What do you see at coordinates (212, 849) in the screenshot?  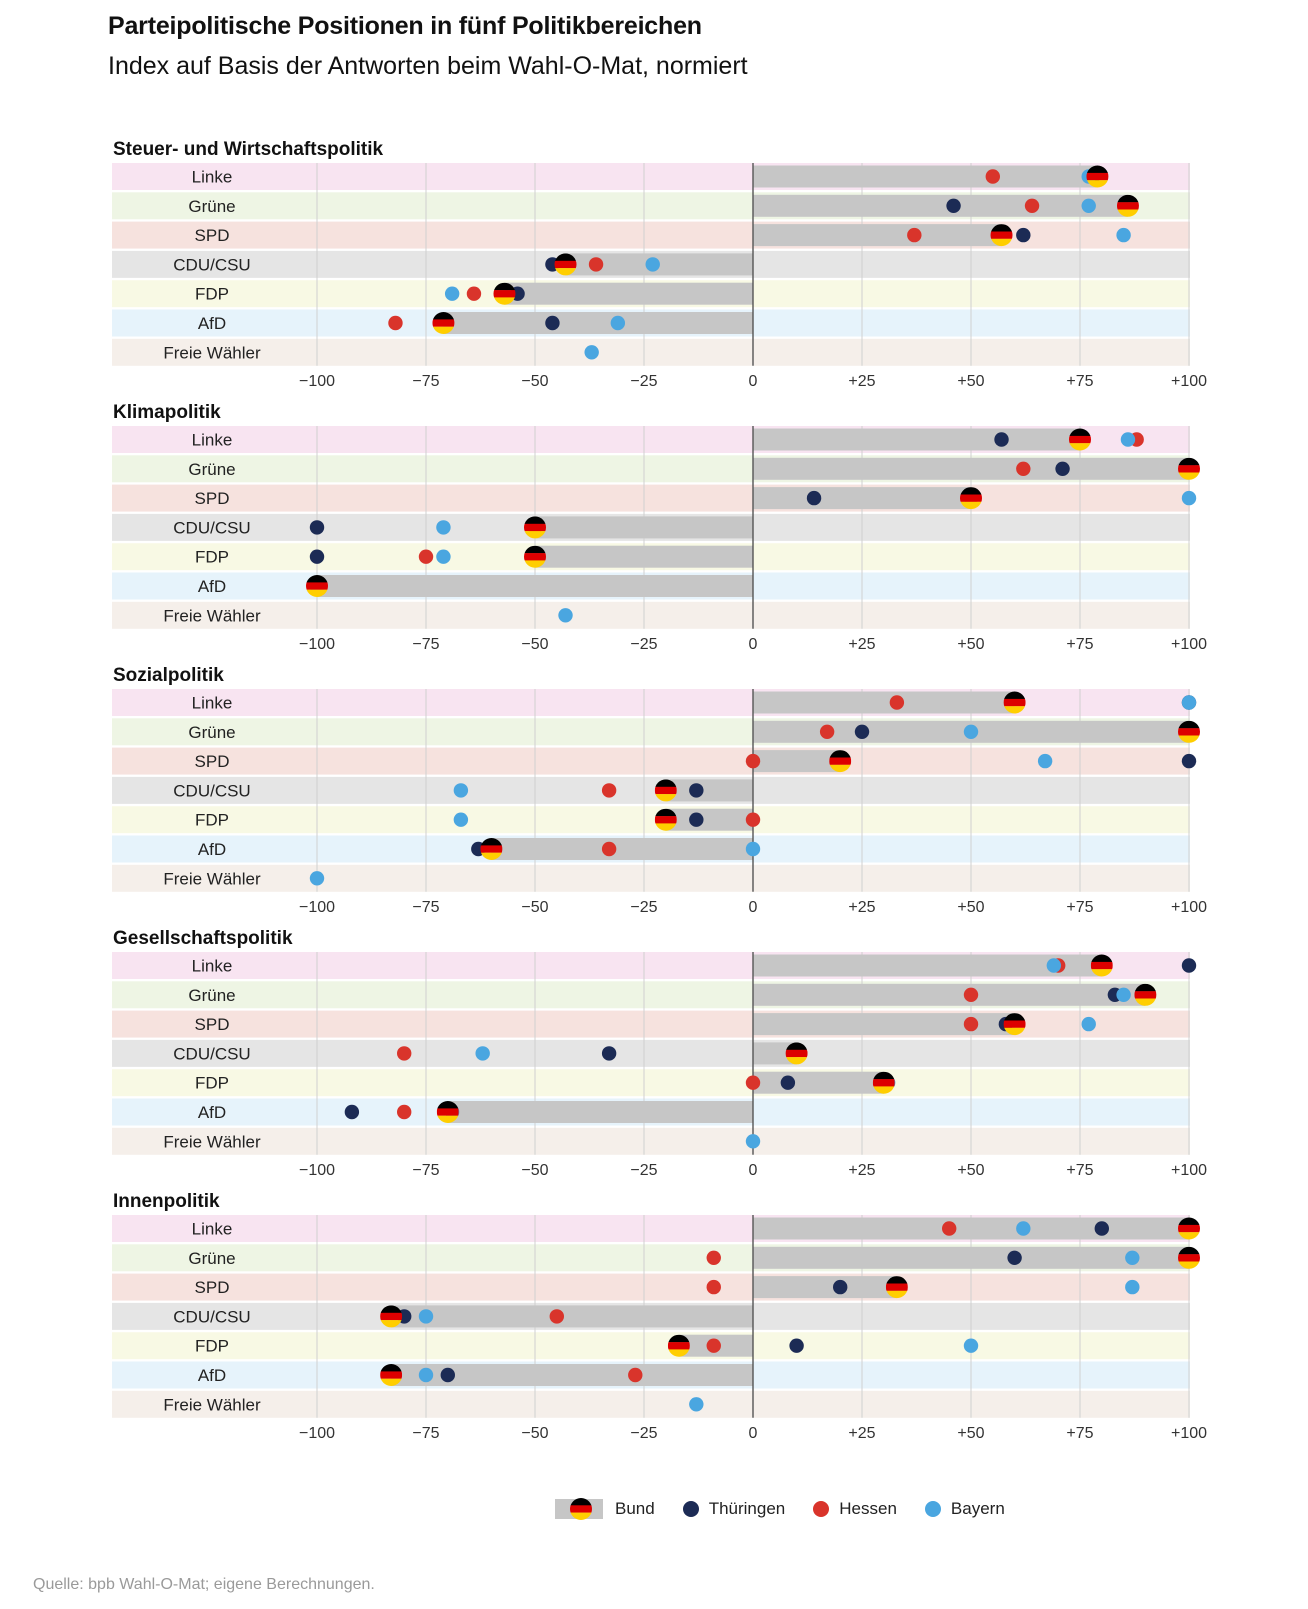 I see `row-label-afd: AfD` at bounding box center [212, 849].